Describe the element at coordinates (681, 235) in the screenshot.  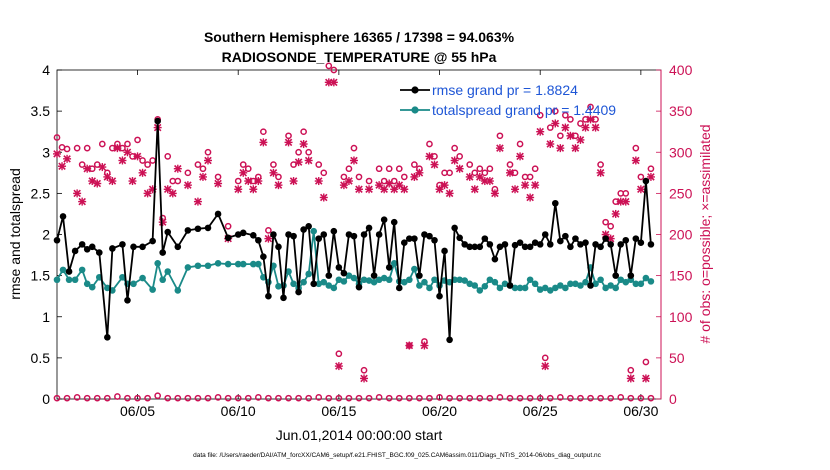
I see `y2-tick-label: 200` at that location.